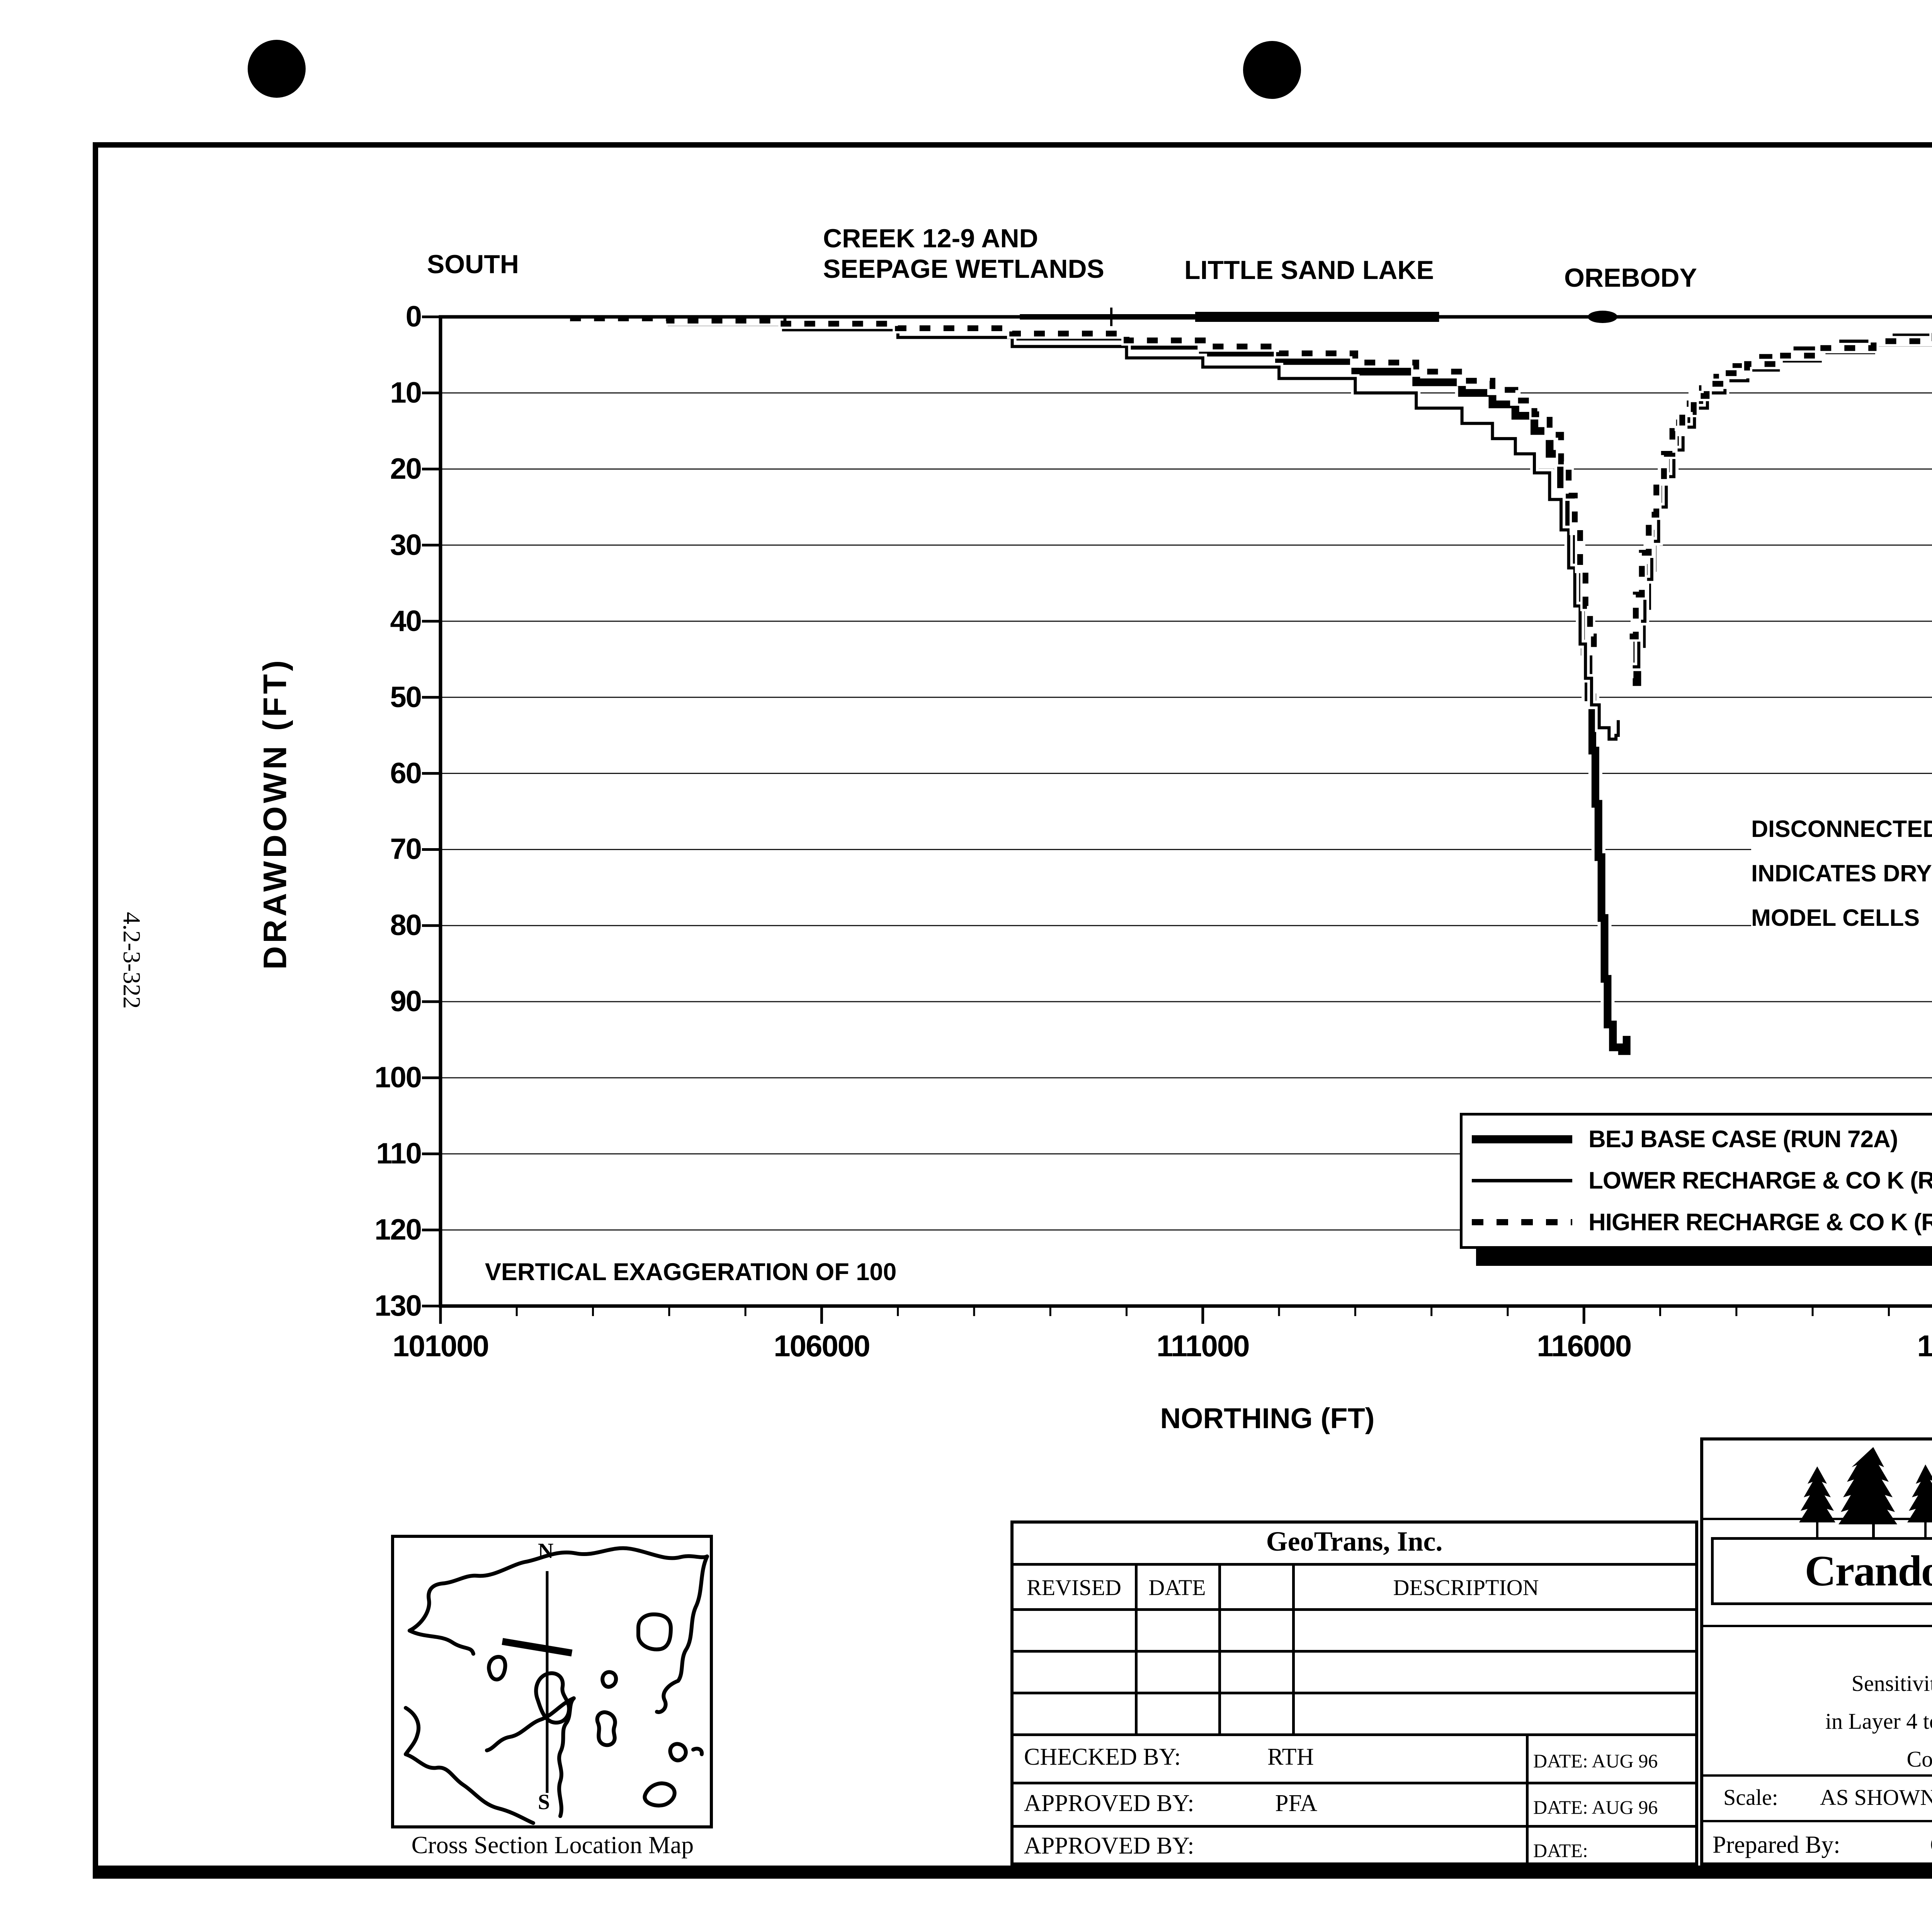 The height and width of the screenshot is (1932, 1932). Describe the element at coordinates (1203, 1346) in the screenshot. I see `x-tick-label: 111000` at that location.